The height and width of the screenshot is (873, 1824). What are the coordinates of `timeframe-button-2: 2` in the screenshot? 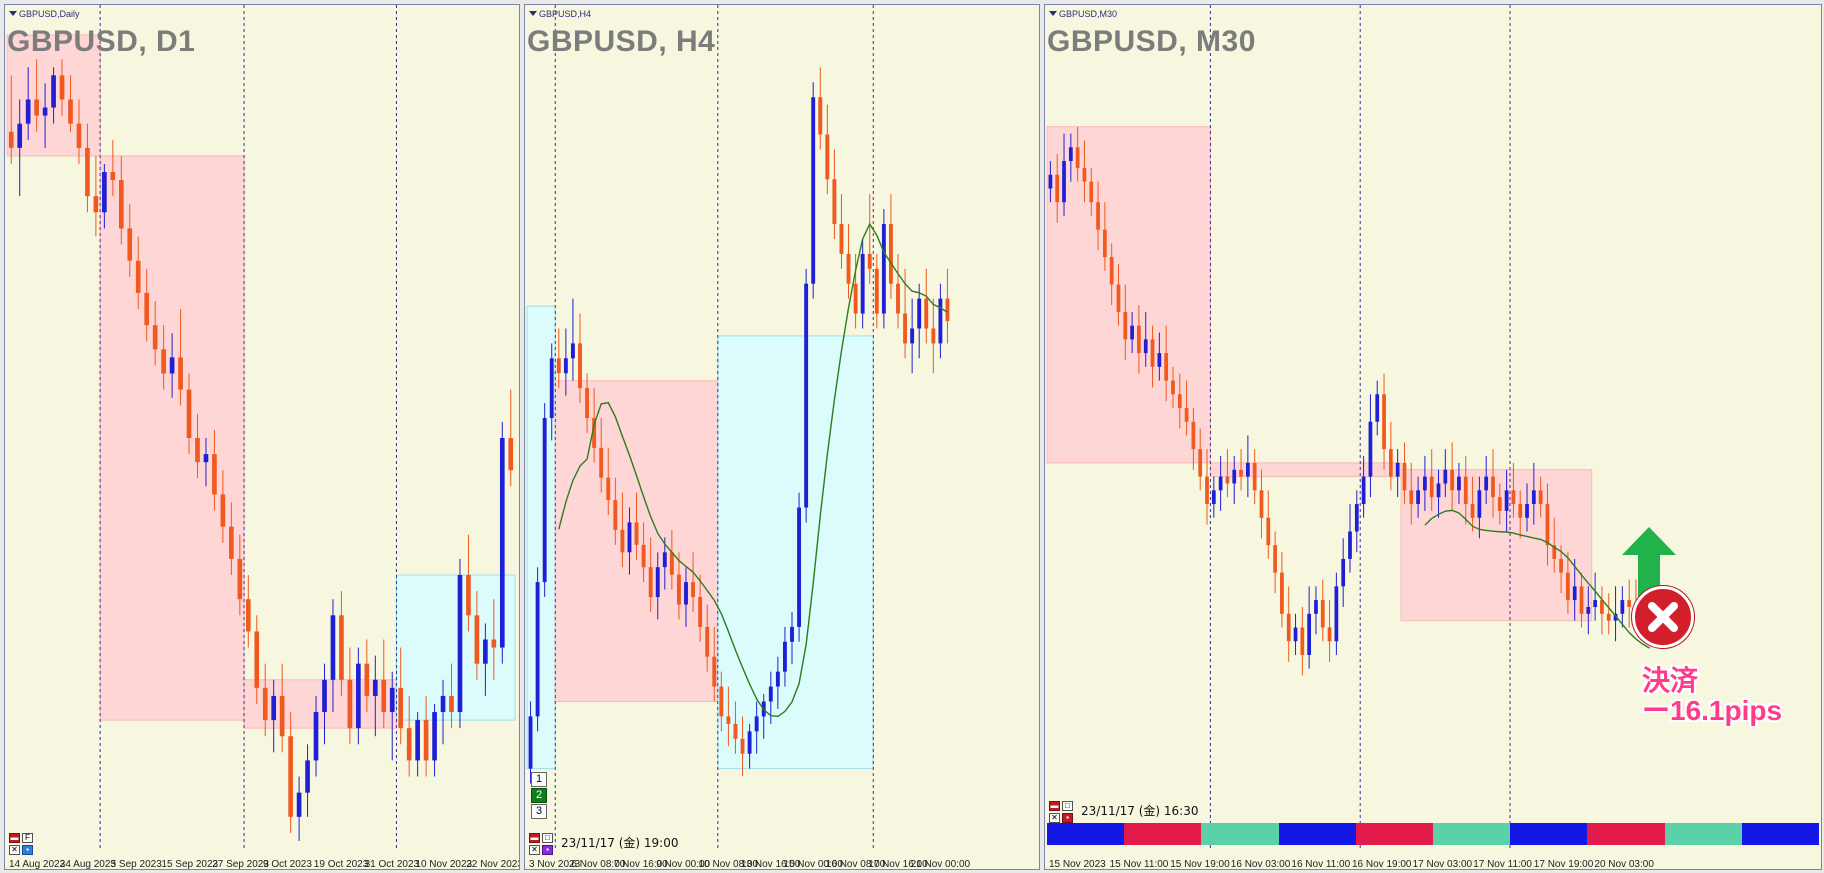 It's located at (539, 795).